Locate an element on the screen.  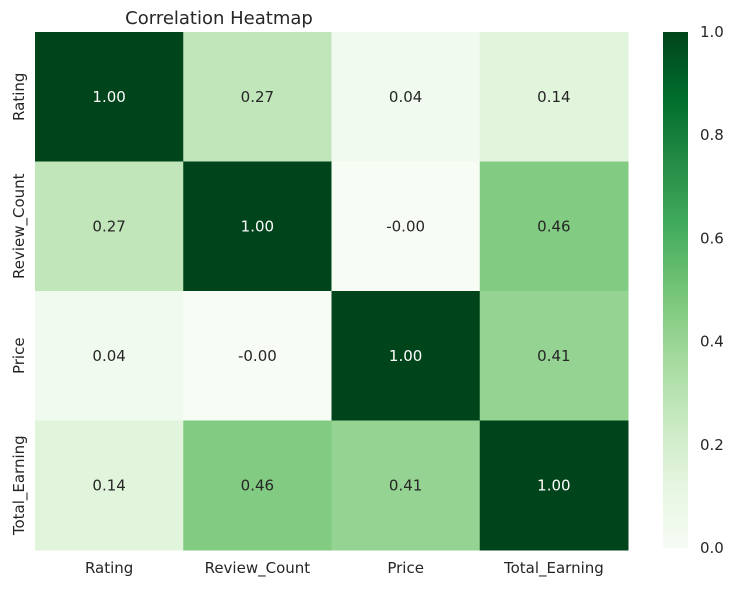
x-tick-label: Total_Earning is located at coordinates (553, 568).